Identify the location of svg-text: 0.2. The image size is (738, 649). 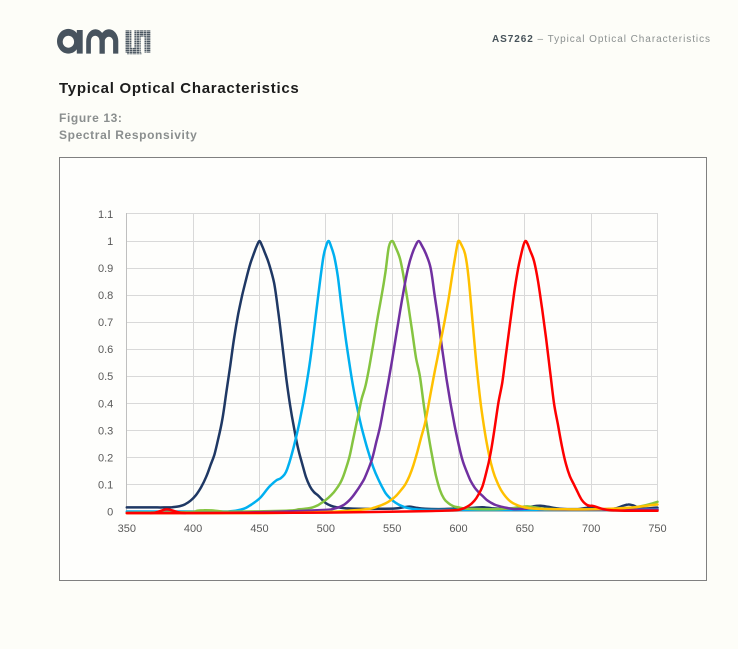
(105, 458).